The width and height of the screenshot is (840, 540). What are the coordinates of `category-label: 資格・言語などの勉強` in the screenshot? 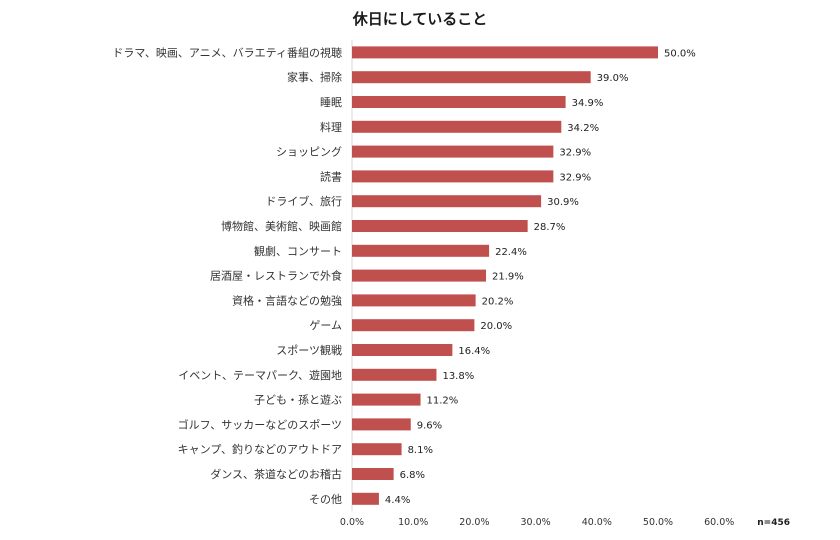 It's located at (287, 300).